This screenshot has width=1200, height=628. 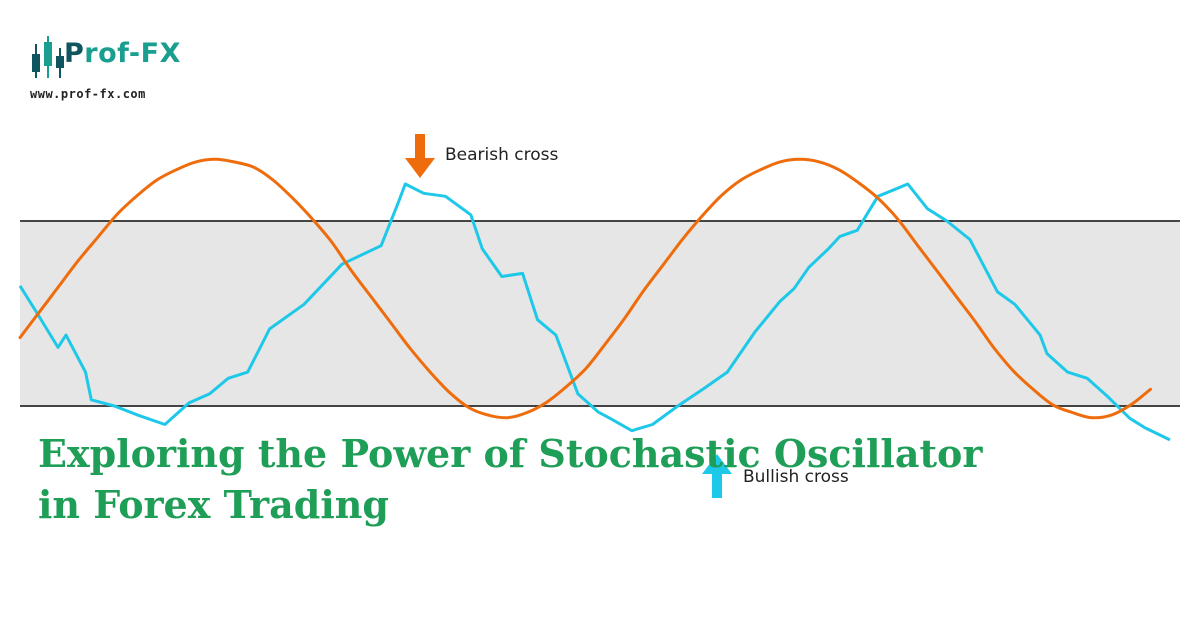 What do you see at coordinates (74, 53) in the screenshot?
I see `logo-wordmark-prefix: P` at bounding box center [74, 53].